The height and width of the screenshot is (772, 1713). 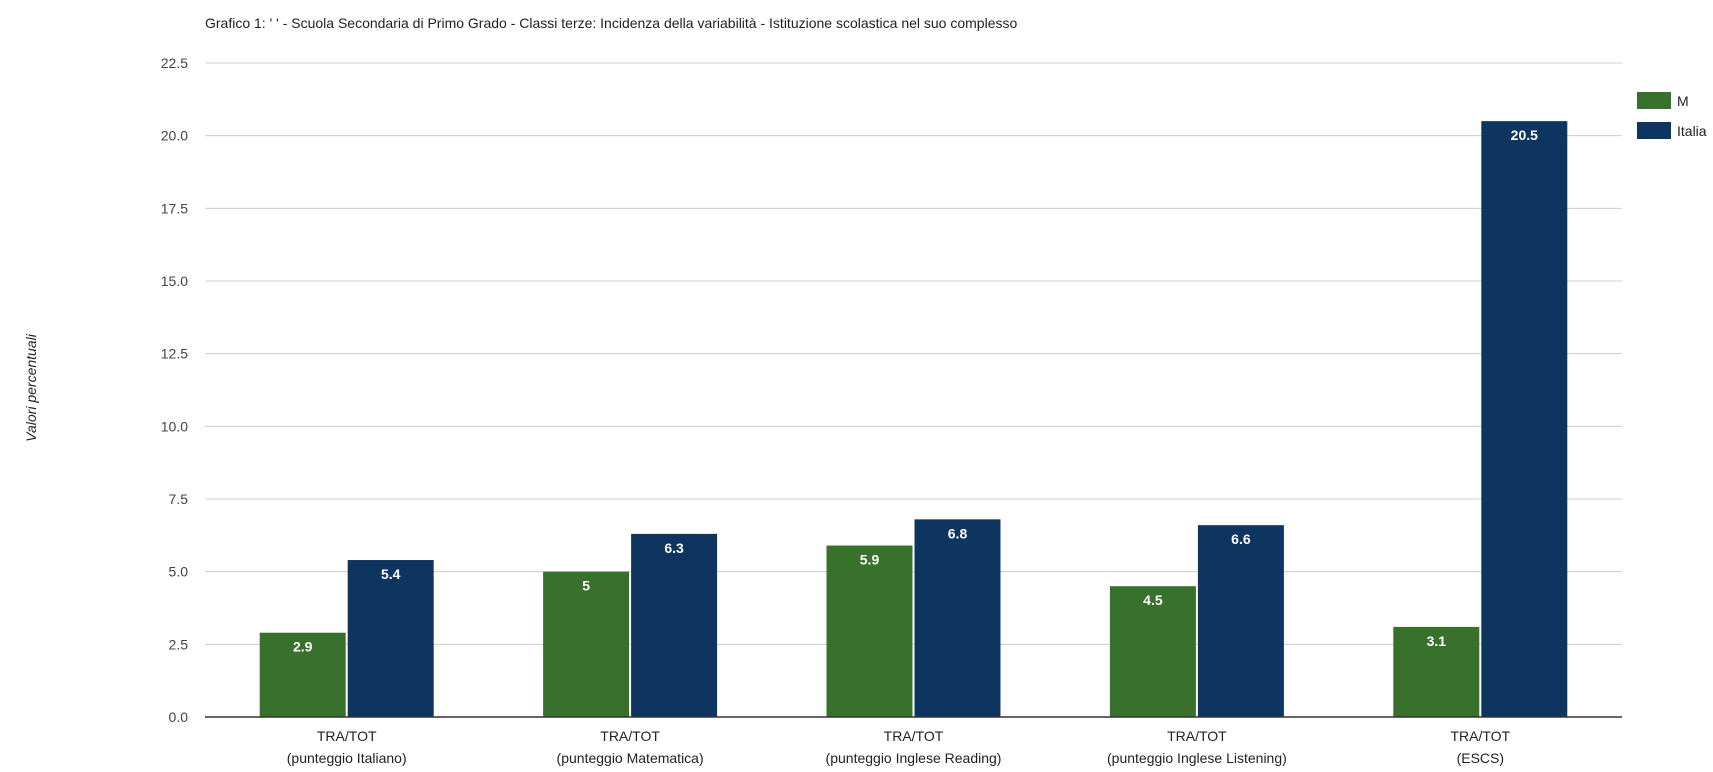 I want to click on bar-data-label: 6.3, so click(x=674, y=548).